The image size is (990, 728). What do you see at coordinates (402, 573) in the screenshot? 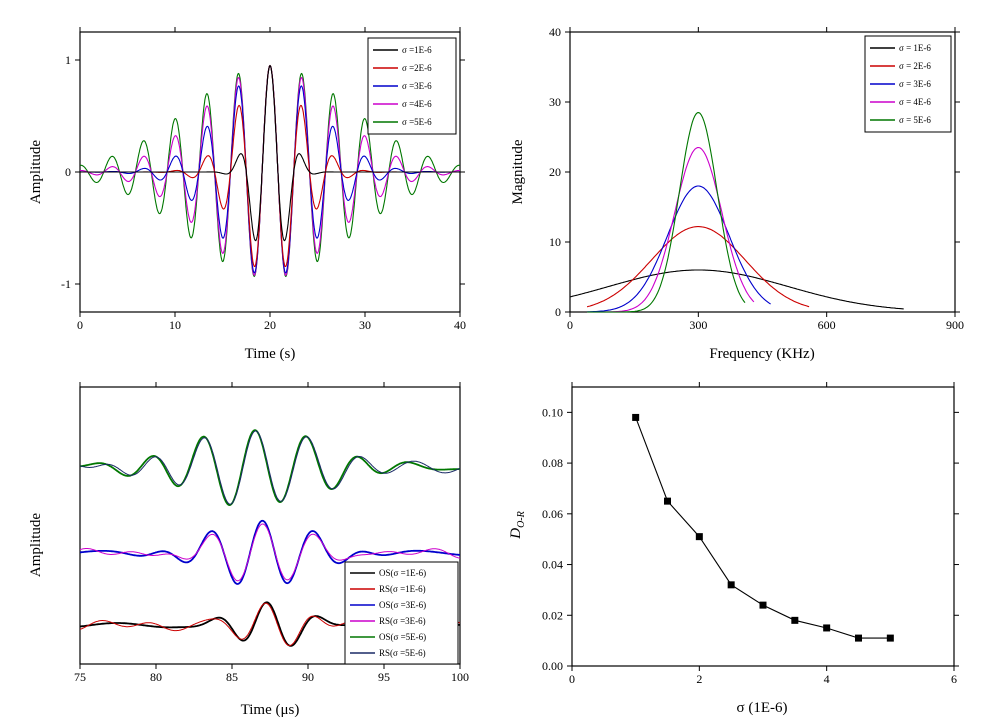
I see `legend-label: OS(σ =1E-6)` at bounding box center [402, 573].